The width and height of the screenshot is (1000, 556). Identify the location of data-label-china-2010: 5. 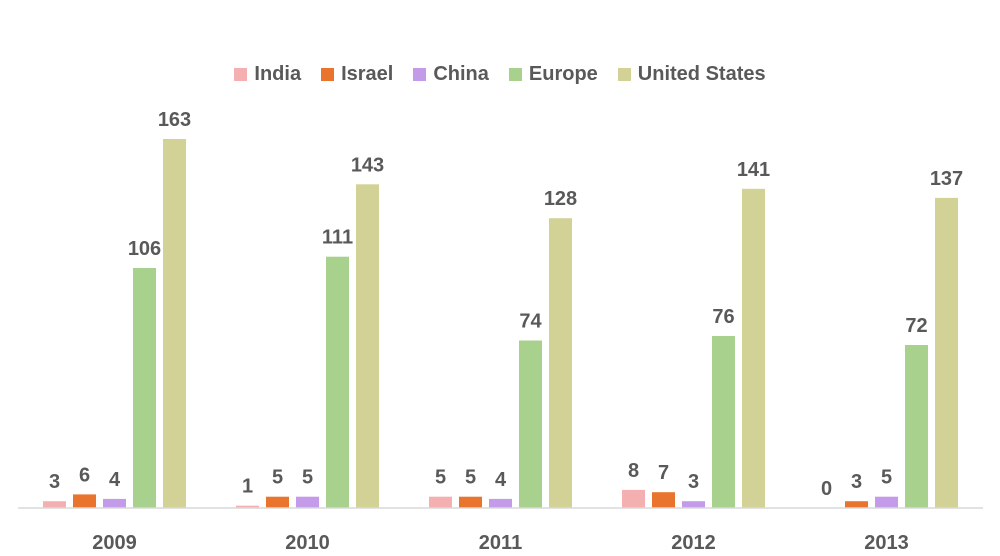
(307, 478).